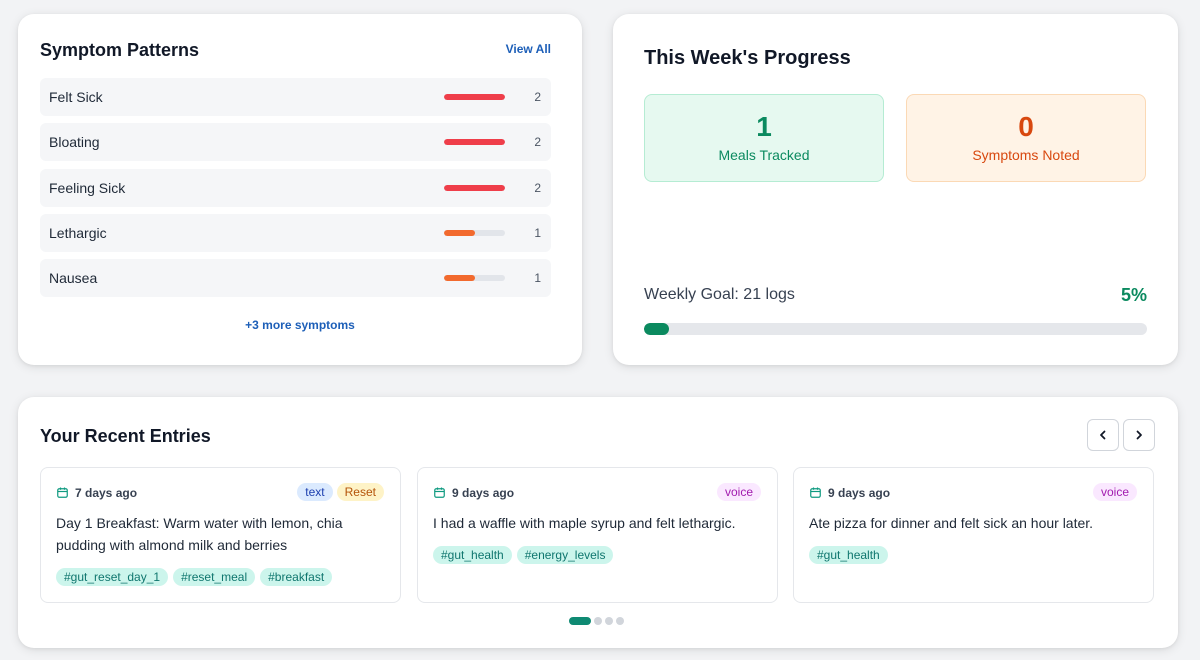 The height and width of the screenshot is (660, 1200). I want to click on chevron-left-icon, so click(1103, 435).